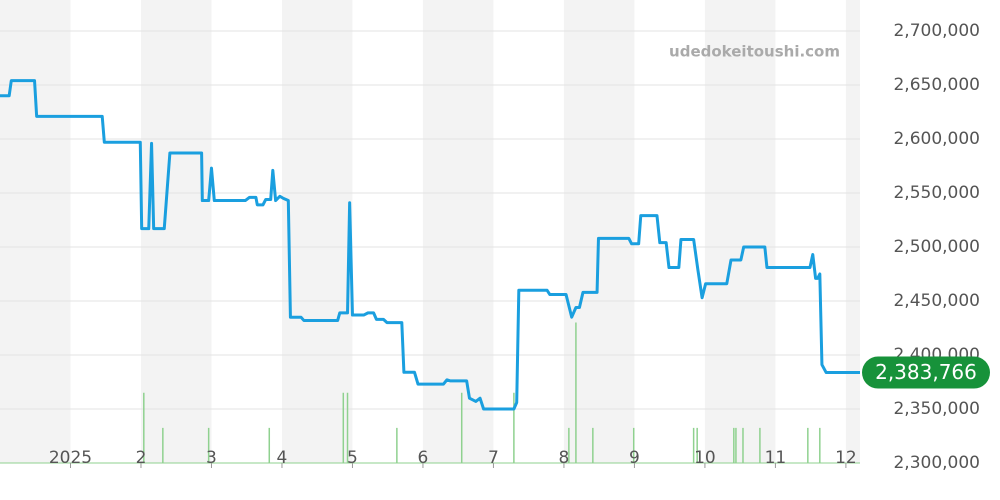 This screenshot has height=500, width=1000. What do you see at coordinates (936, 193) in the screenshot?
I see `y-tick-label: 2,550,000` at bounding box center [936, 193].